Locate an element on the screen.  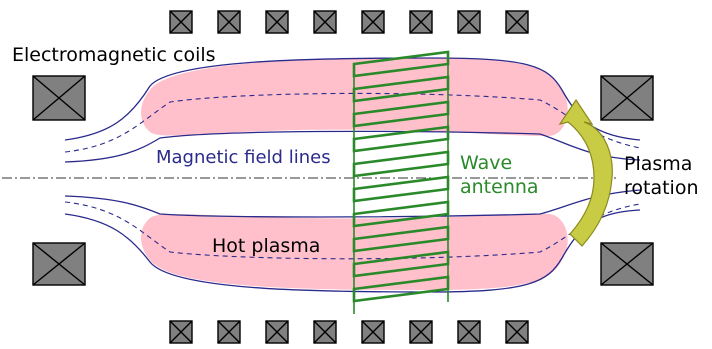
coil-top-5-icon is located at coordinates (373, 22).